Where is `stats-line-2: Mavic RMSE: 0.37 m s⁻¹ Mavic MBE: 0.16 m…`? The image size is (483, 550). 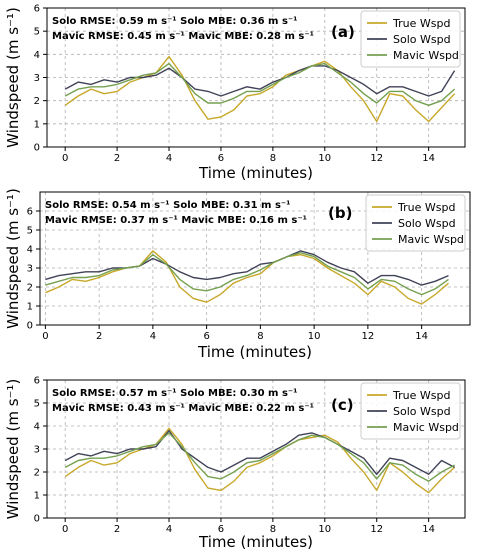
stats-line-2: Mavic RMSE: 0.37 m s⁻¹ Mavic MBE: 0.16 m… is located at coordinates (176, 220).